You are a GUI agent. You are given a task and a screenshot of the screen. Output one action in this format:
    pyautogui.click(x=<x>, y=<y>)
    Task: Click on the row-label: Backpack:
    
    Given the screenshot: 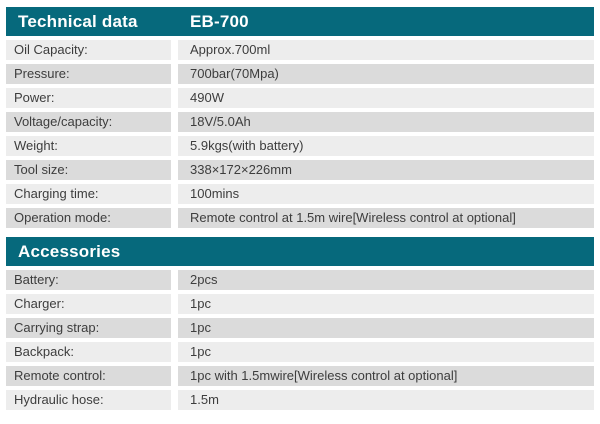 What is the action you would take?
    pyautogui.click(x=88, y=352)
    